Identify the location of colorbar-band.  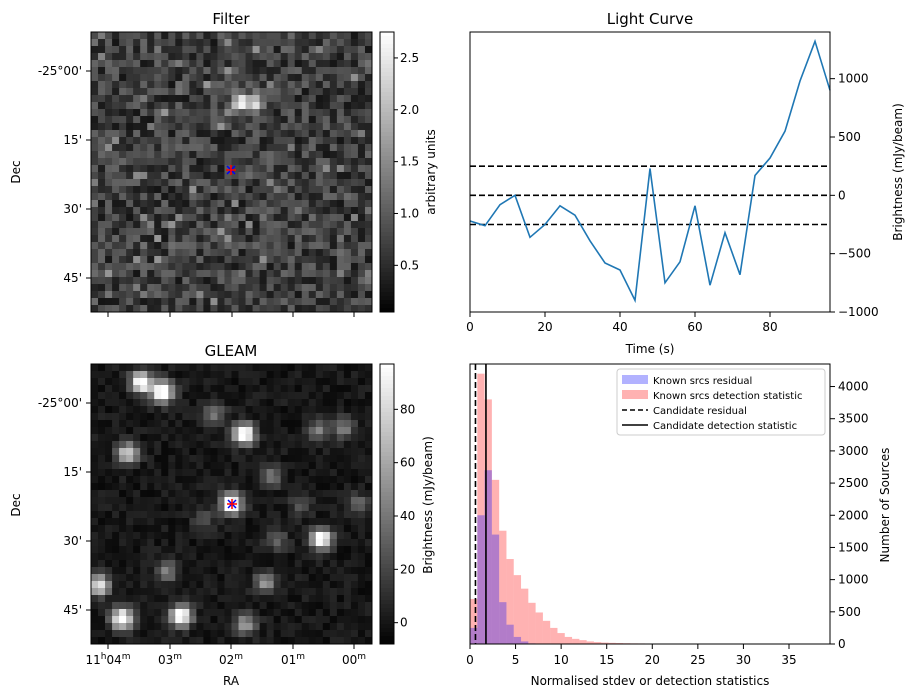
(387, 546).